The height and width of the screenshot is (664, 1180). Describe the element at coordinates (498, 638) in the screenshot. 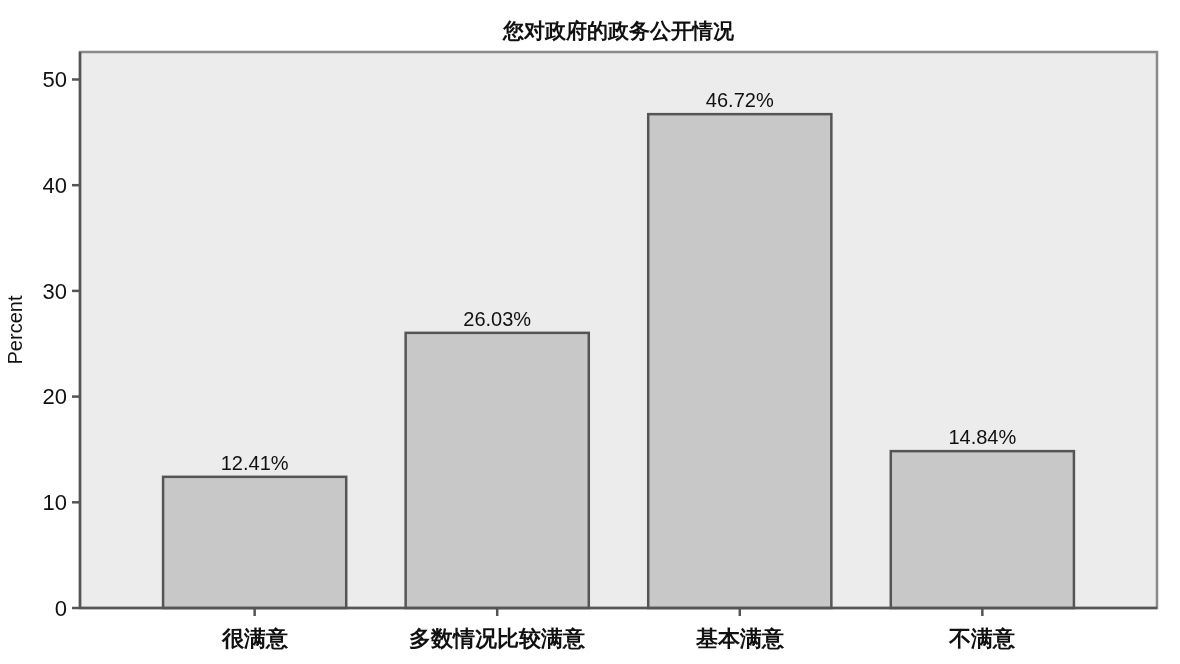

I see `x-tick-label: 多数情况比较满意` at that location.